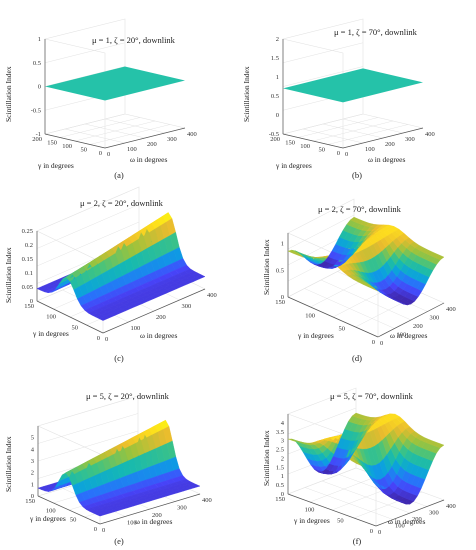  I want to click on tick-labels: 0 0.5 1 1.5 22.5 3 3.5 4 0 100 200 300 400 0 50 100 150, so click(365, 478).